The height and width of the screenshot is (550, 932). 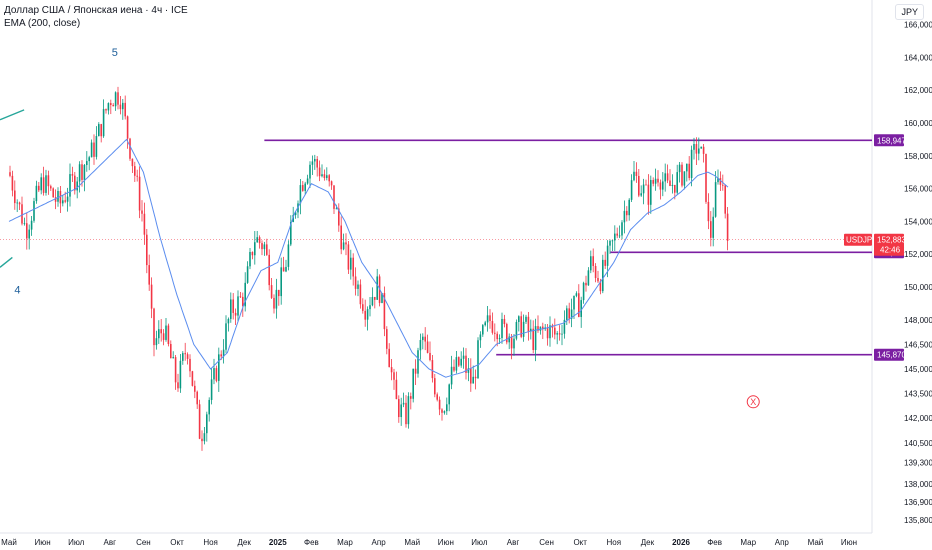 What do you see at coordinates (918, 520) in the screenshot?
I see `y-tick-label: 135,800` at bounding box center [918, 520].